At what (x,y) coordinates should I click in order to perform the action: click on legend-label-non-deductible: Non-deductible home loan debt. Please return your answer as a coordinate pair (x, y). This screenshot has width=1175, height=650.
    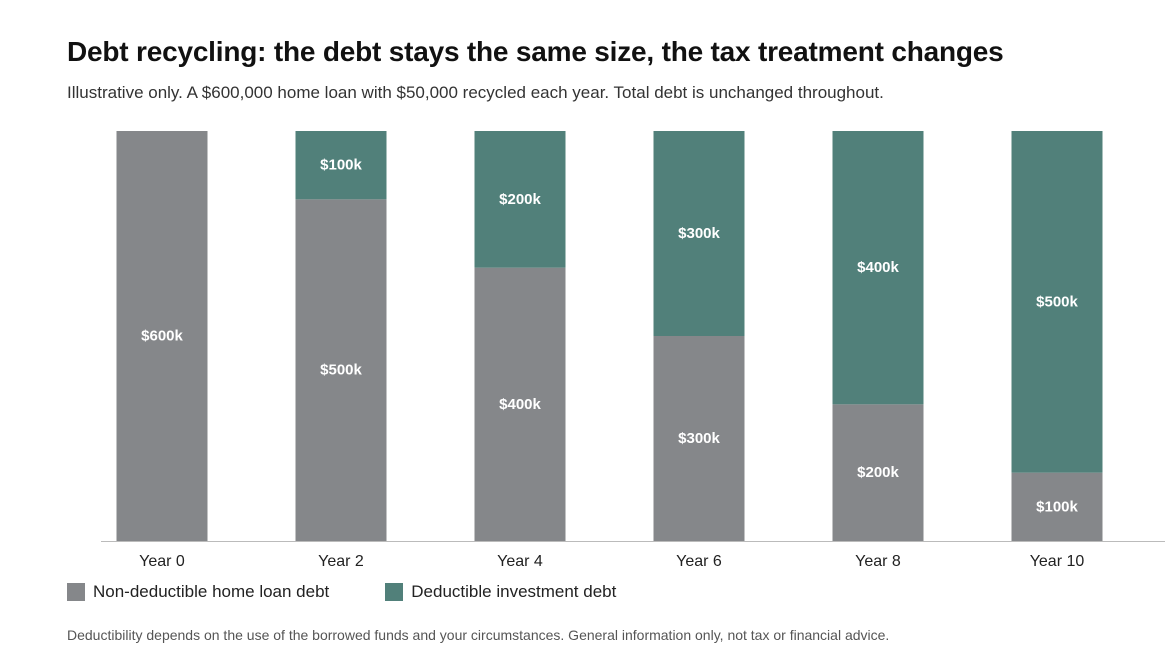
    Looking at the image, I should click on (211, 591).